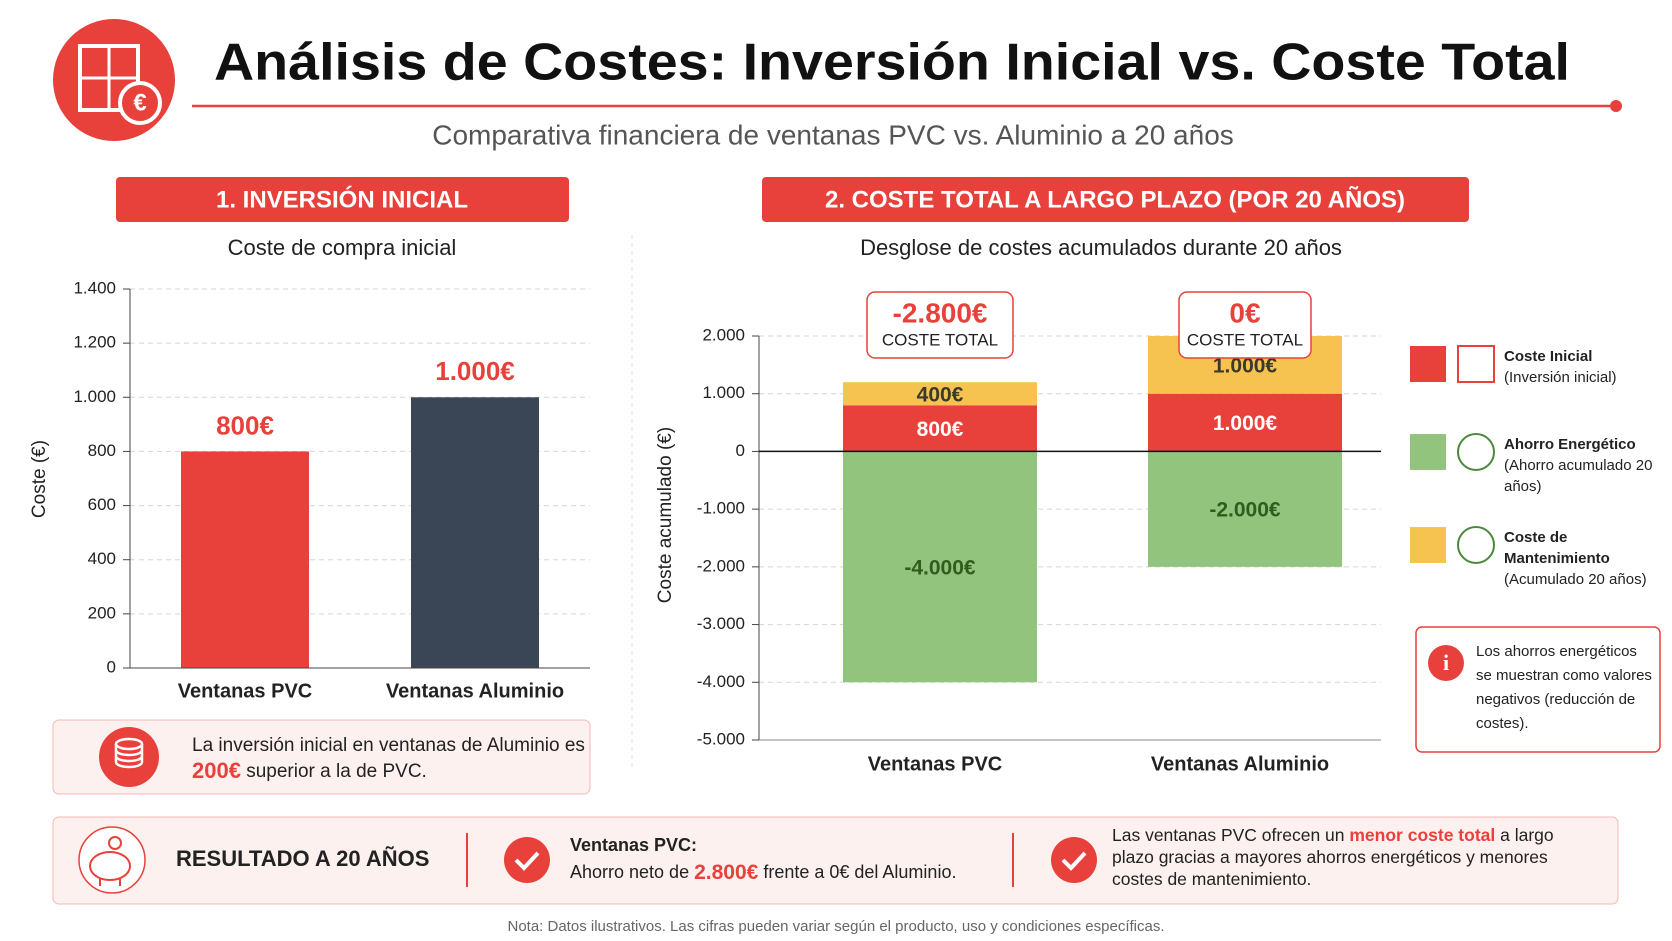 This screenshot has height=941, width=1672. I want to click on y-tick-label: 400, so click(102, 558).